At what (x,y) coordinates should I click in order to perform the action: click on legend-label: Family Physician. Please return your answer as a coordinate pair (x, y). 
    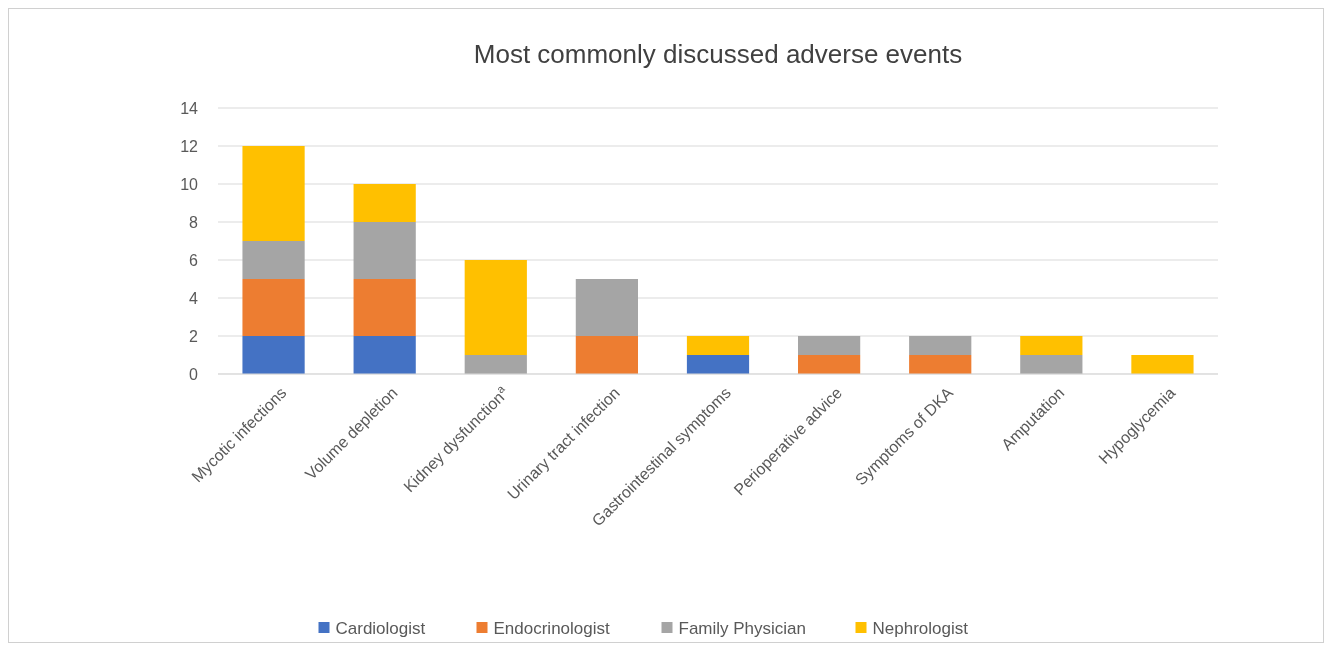
    Looking at the image, I should click on (742, 628).